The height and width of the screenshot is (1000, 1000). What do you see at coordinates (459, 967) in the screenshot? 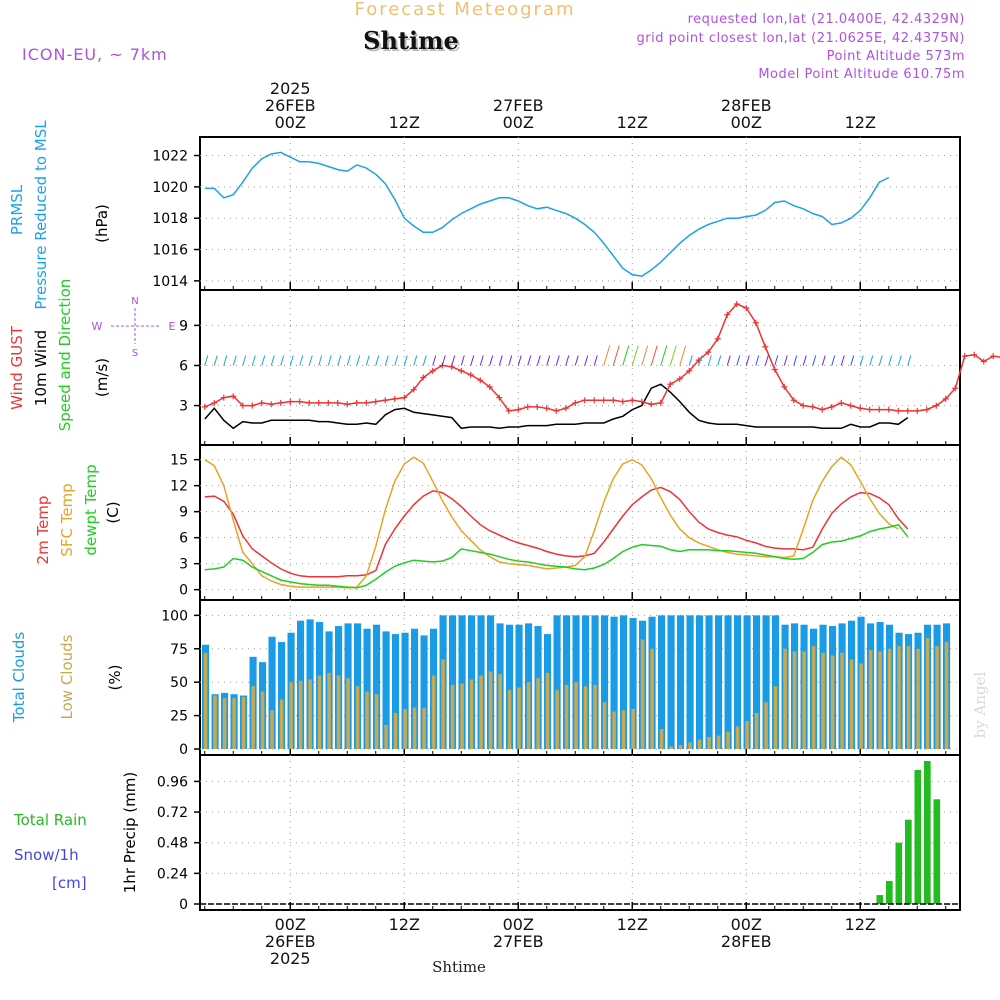
I see `footer-location: Shtime` at bounding box center [459, 967].